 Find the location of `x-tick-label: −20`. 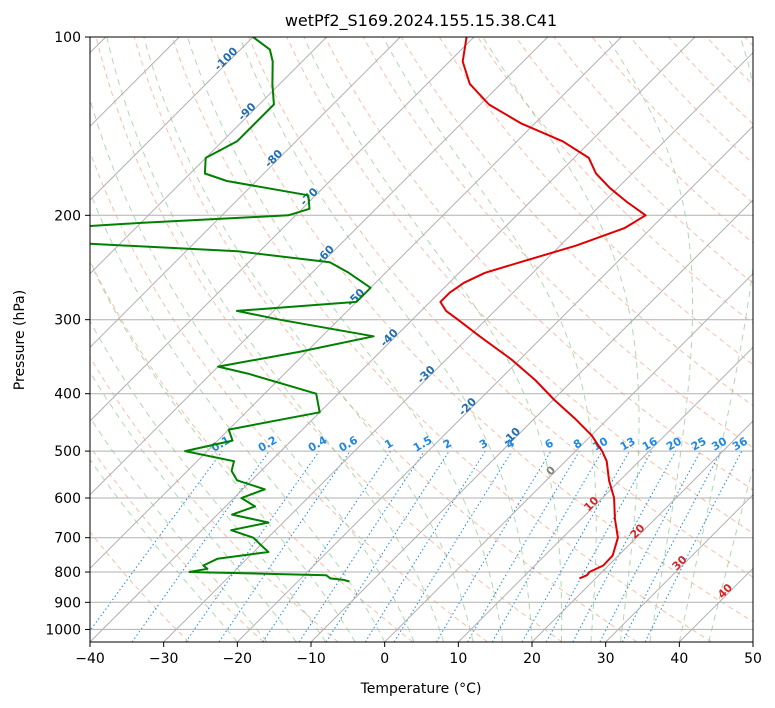

x-tick-label: −20 is located at coordinates (238, 659).